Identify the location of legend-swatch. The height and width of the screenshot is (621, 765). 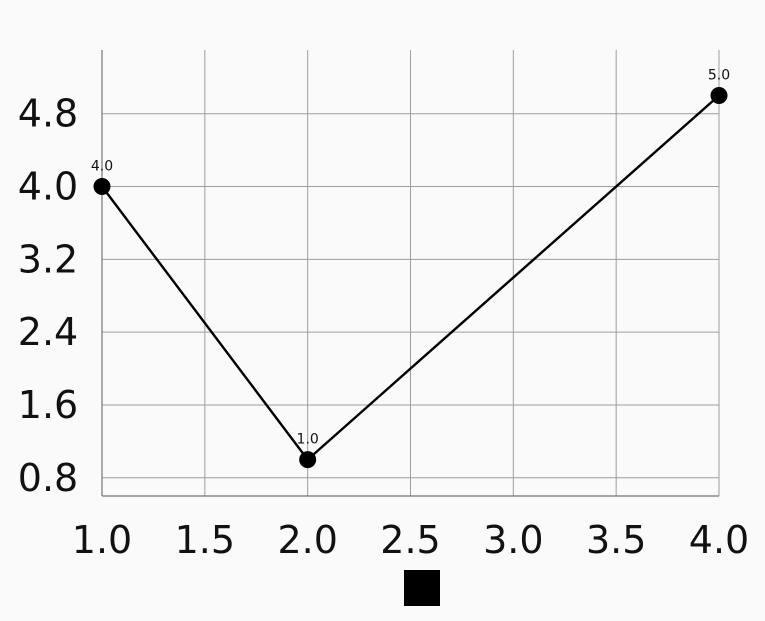
(422, 588).